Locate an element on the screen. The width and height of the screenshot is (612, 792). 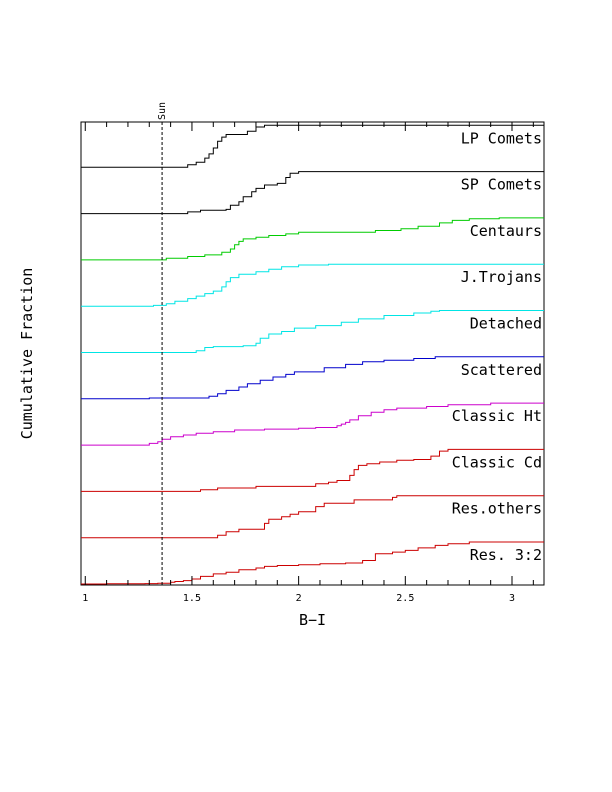
series-label: Res. 3:2 is located at coordinates (506, 555).